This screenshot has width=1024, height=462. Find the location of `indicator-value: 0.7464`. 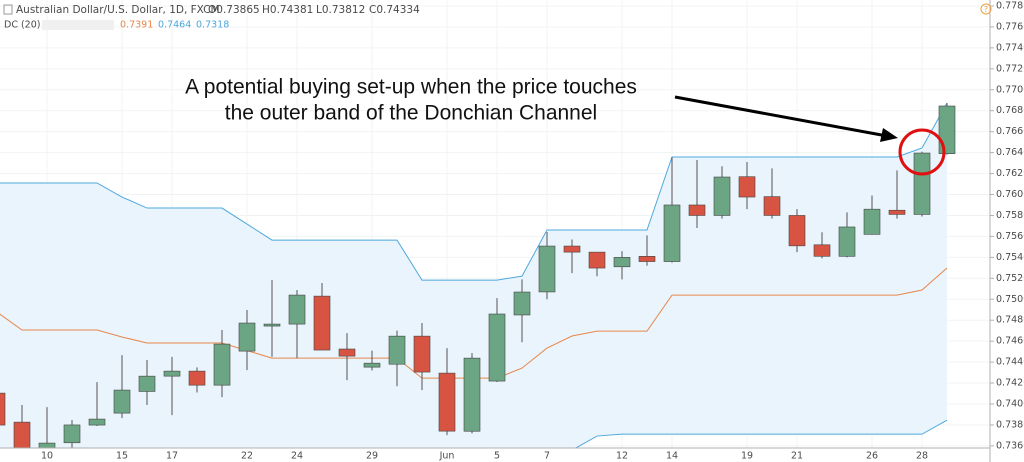

indicator-value: 0.7464 is located at coordinates (174, 25).